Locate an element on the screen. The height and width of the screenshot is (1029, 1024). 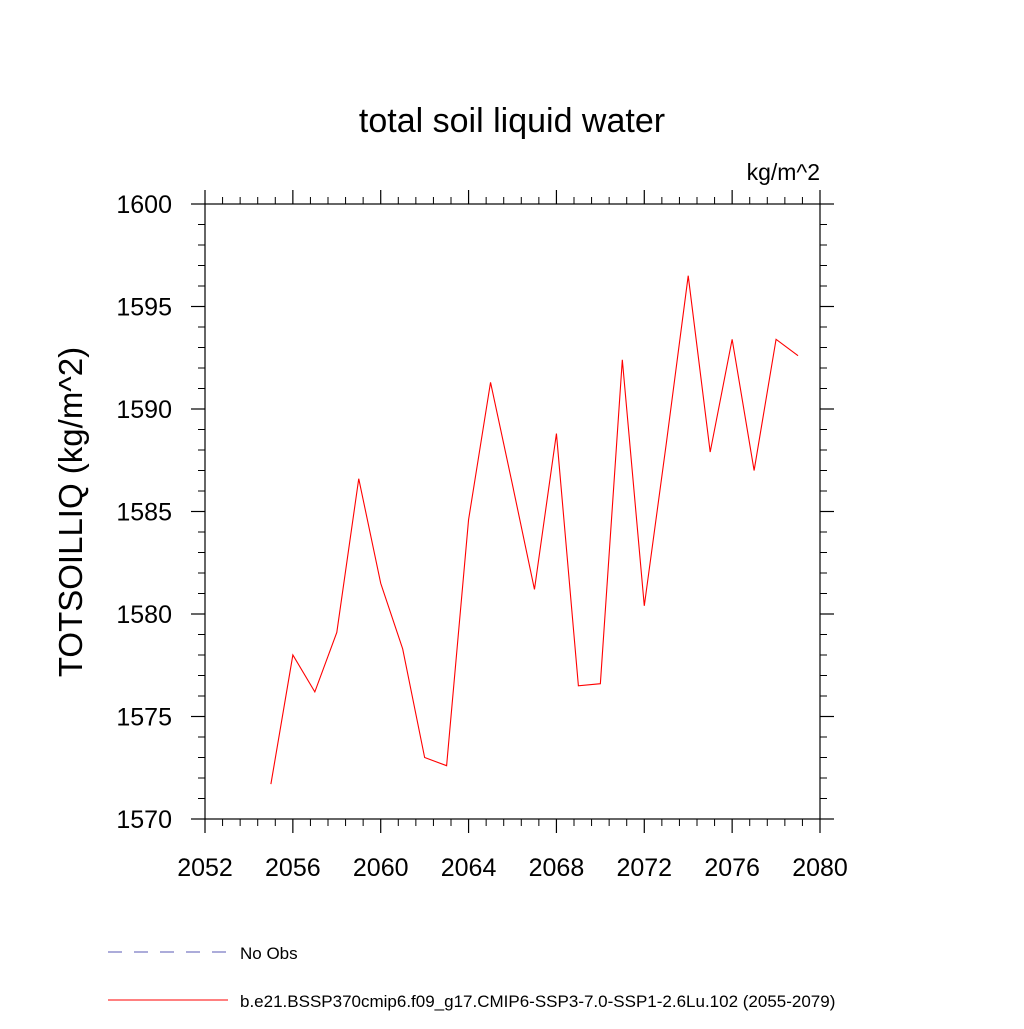
x-tick-label: 2072 is located at coordinates (644, 868).